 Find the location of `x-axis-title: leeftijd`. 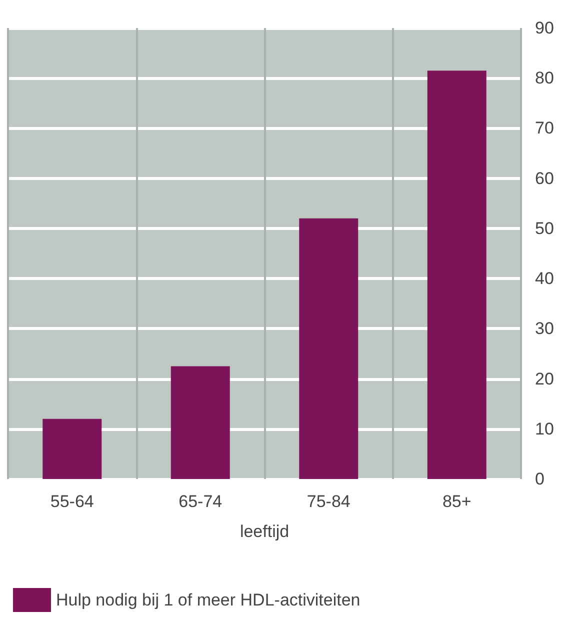

x-axis-title: leeftijd is located at coordinates (265, 531).